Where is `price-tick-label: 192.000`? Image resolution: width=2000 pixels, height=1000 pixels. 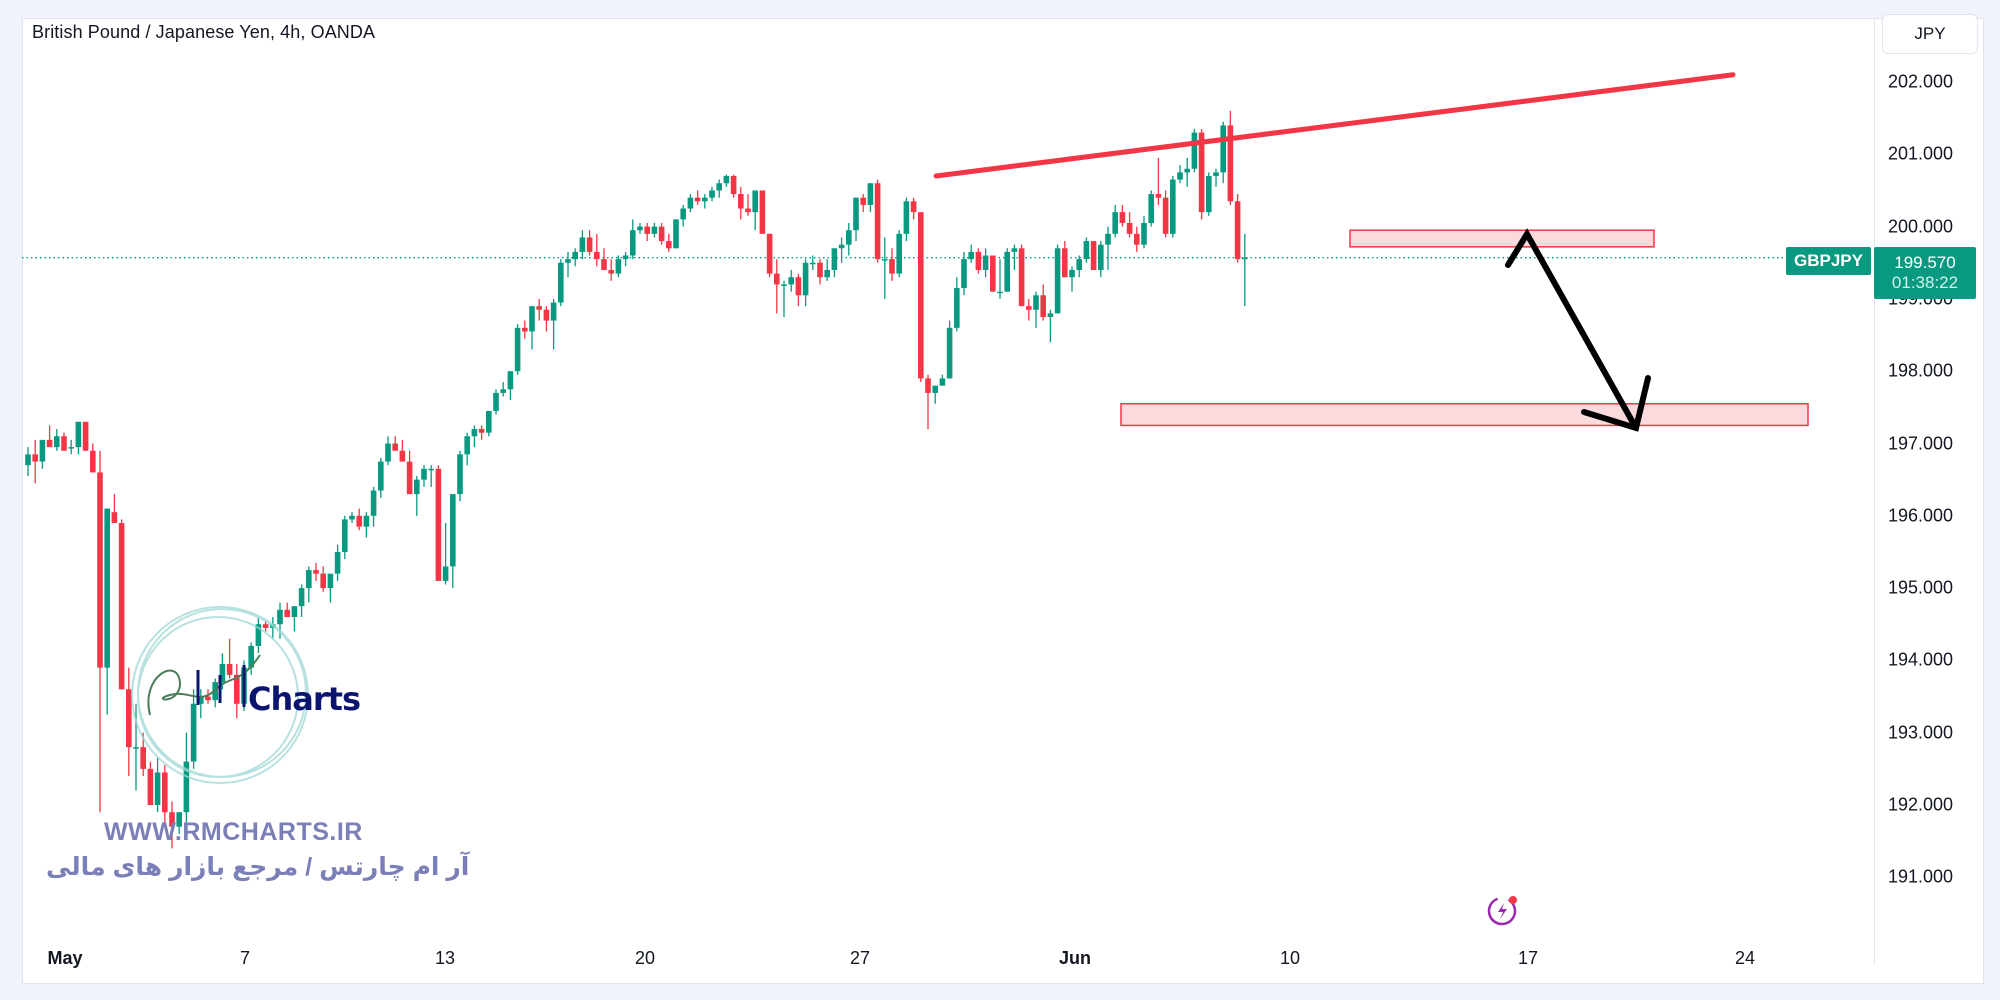
price-tick-label: 192.000 is located at coordinates (1921, 804).